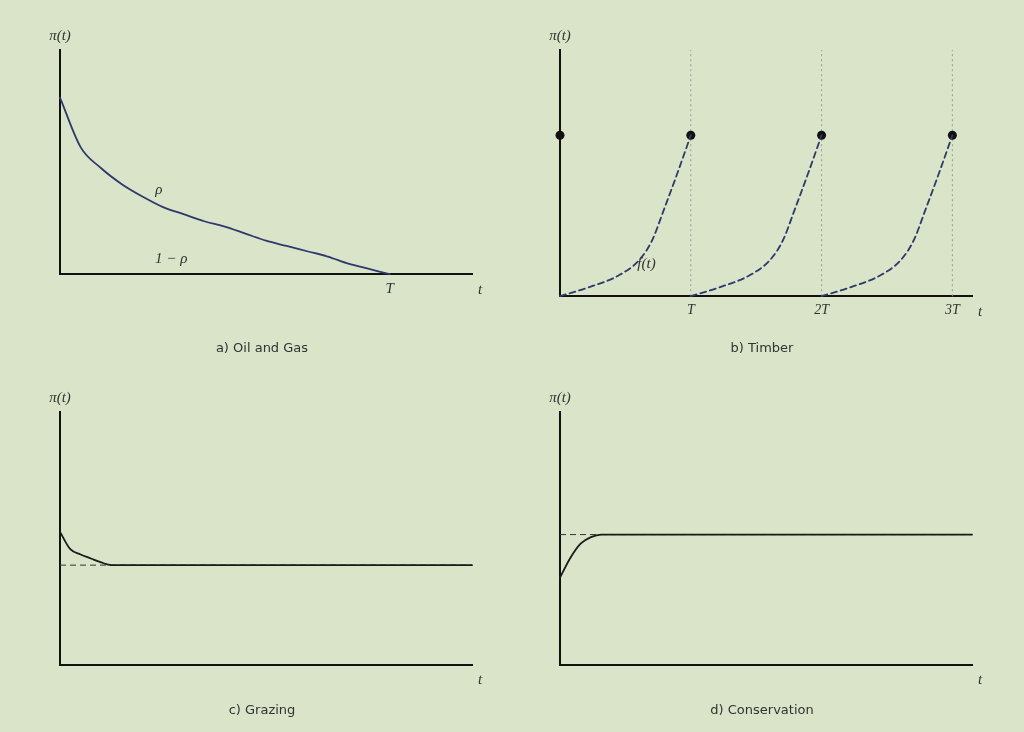 This screenshot has width=1024, height=732. Describe the element at coordinates (646, 264) in the screenshot. I see `annotation: f(t)` at that location.